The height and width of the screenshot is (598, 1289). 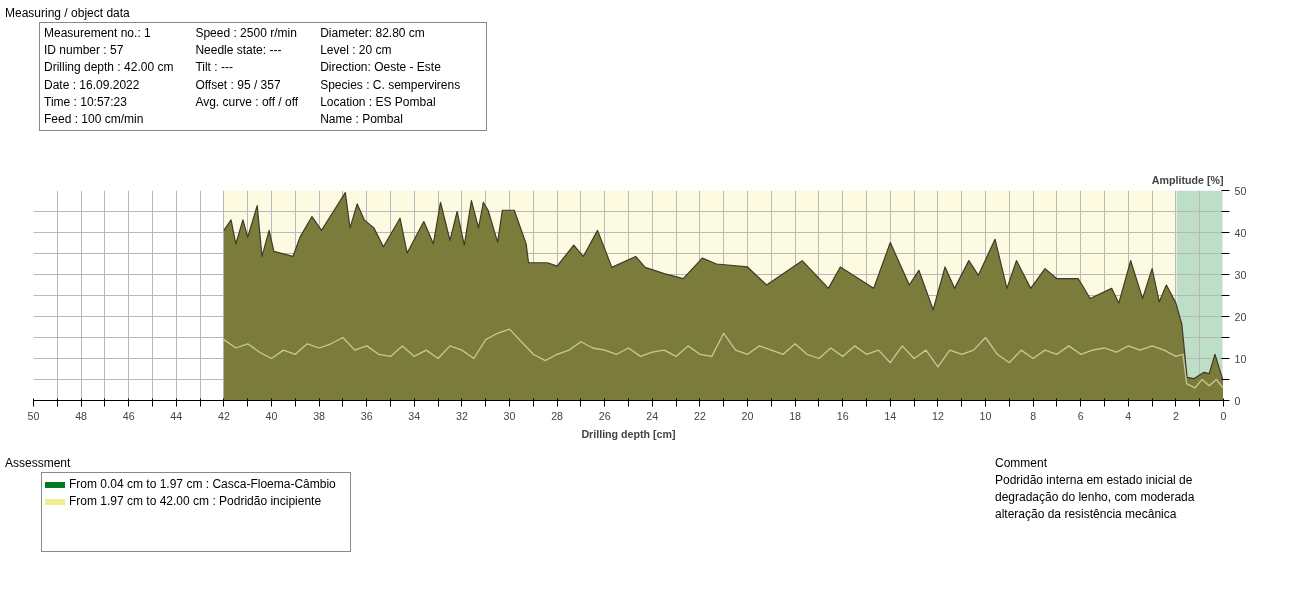 I want to click on y-tick-label: 50, so click(x=1240, y=190).